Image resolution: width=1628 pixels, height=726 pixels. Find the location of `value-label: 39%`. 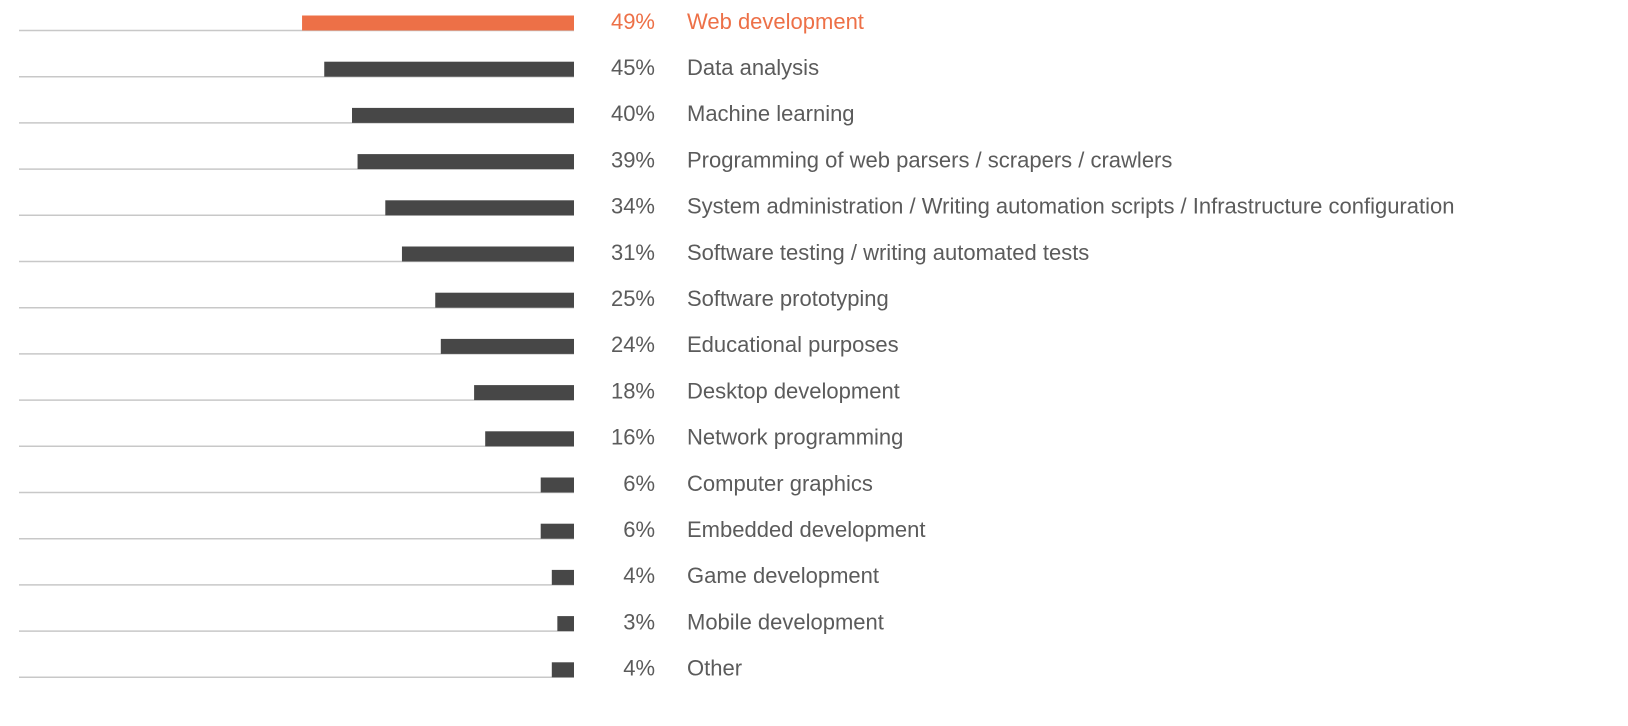

value-label: 39% is located at coordinates (633, 159).